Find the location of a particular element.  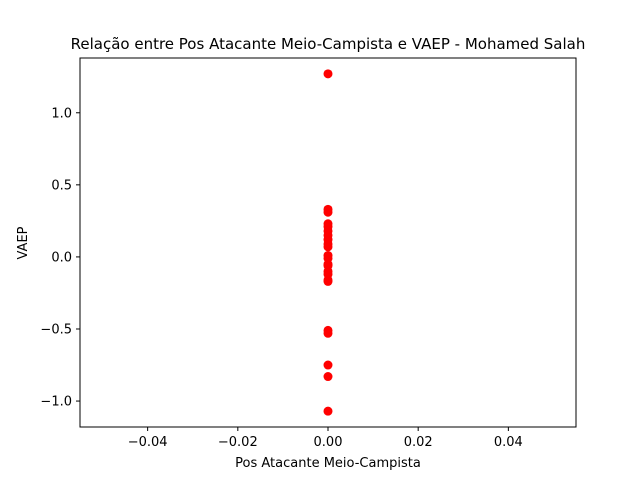

y-axis-ticks: −1.0 −0.5 0.0 0.5 1.0 is located at coordinates (60, 258).